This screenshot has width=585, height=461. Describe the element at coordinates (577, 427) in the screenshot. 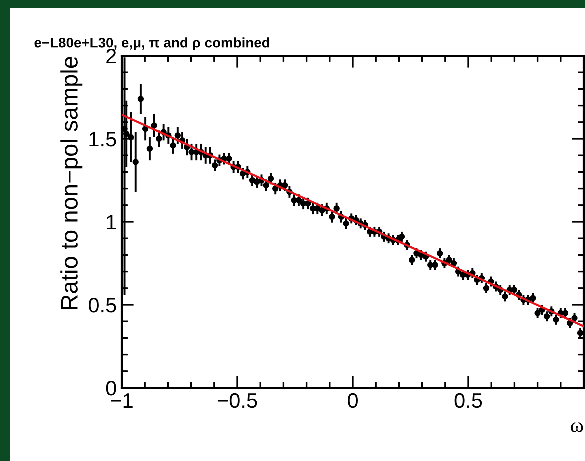

I see `x-axis-title: ω` at that location.